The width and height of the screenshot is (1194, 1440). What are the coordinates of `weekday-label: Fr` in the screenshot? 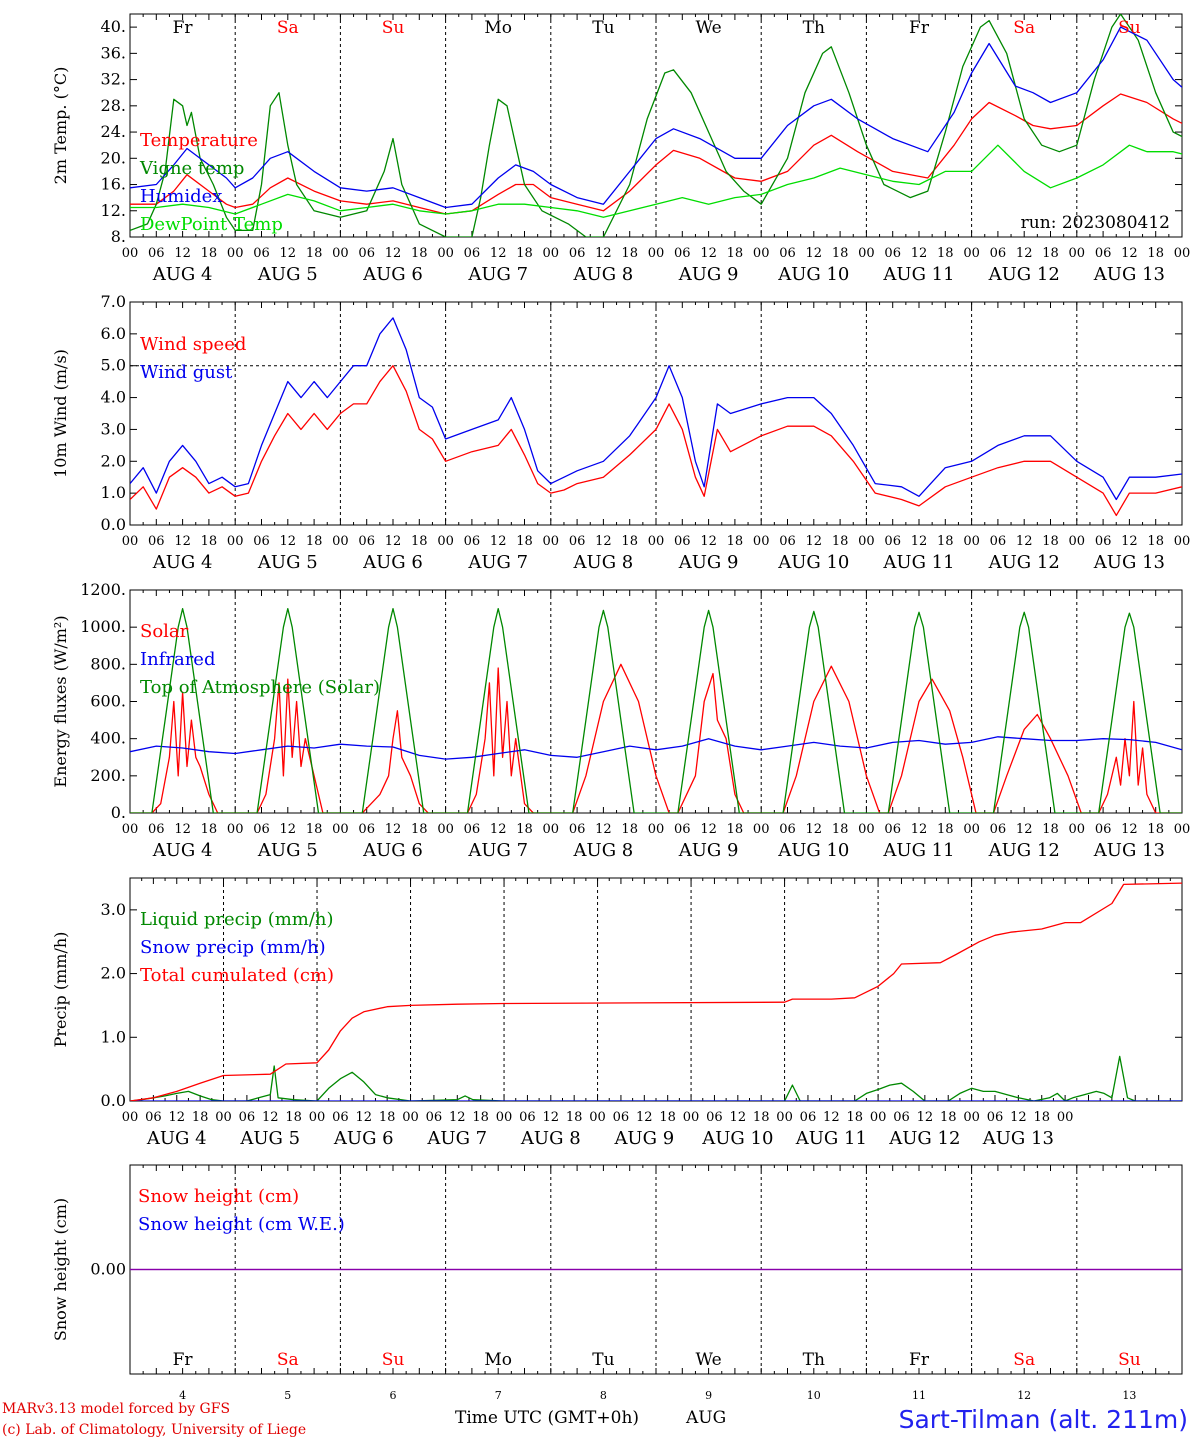 It's located at (183, 1360).